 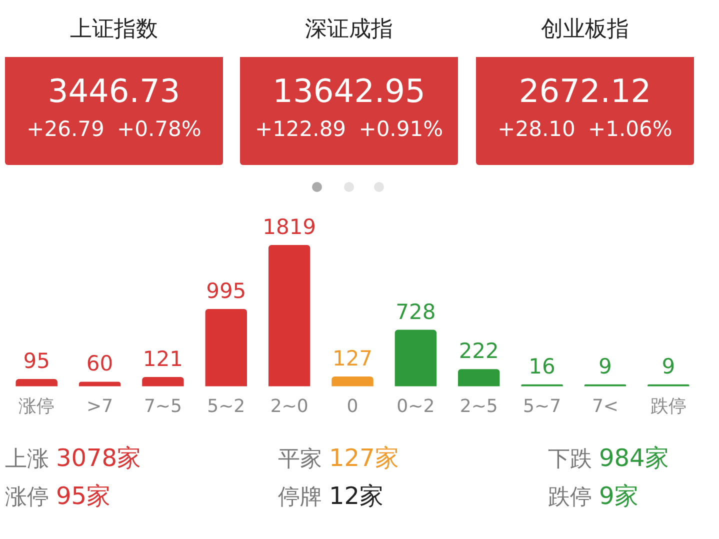 I want to click on text: 跌停 9家, so click(x=593, y=496).